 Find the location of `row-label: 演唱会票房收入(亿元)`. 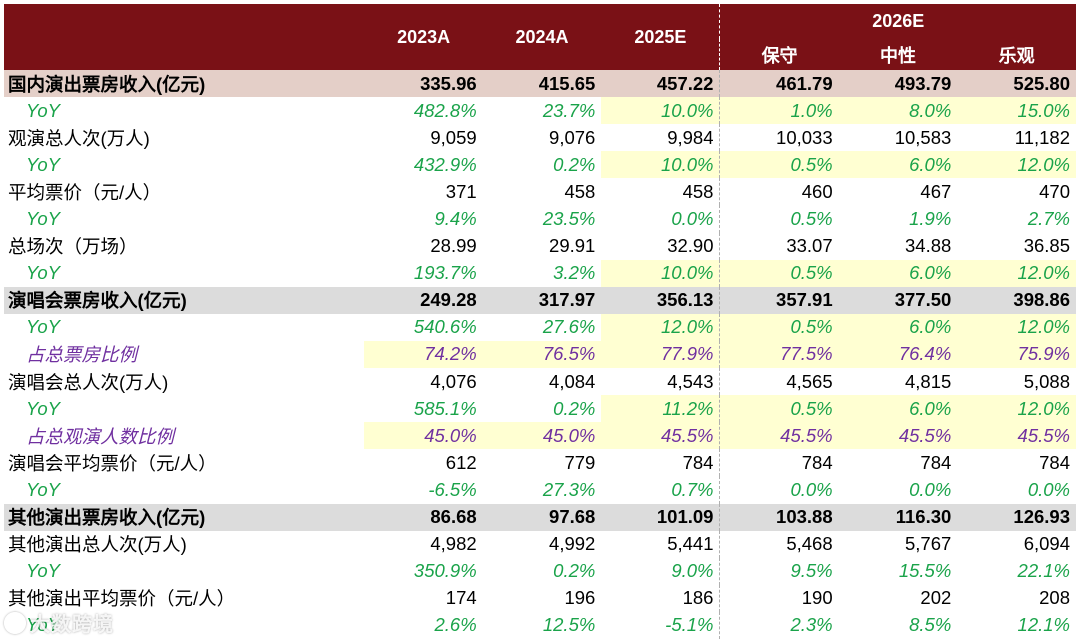

row-label: 演唱会票房收入(亿元) is located at coordinates (184, 300).